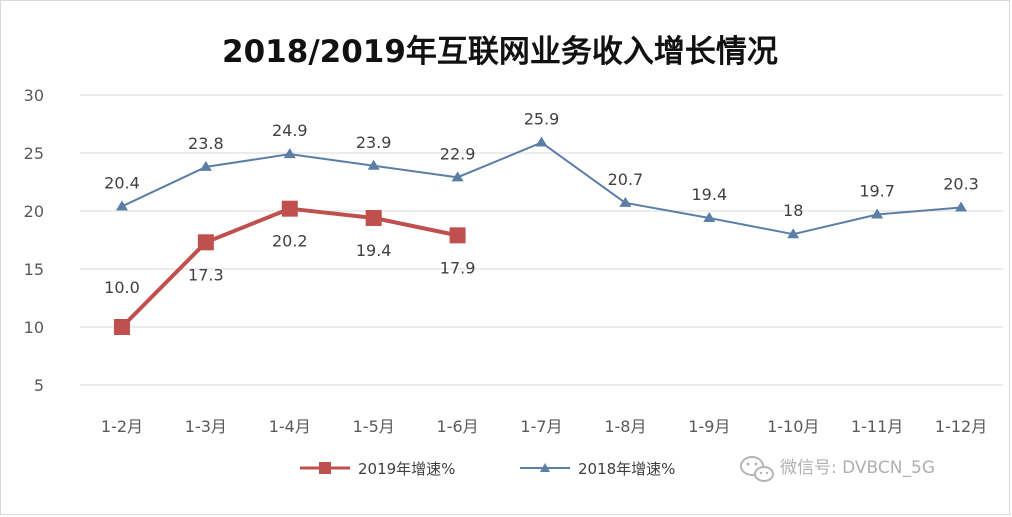 The width and height of the screenshot is (1012, 517). I want to click on y-tick-label: 20, so click(34, 211).